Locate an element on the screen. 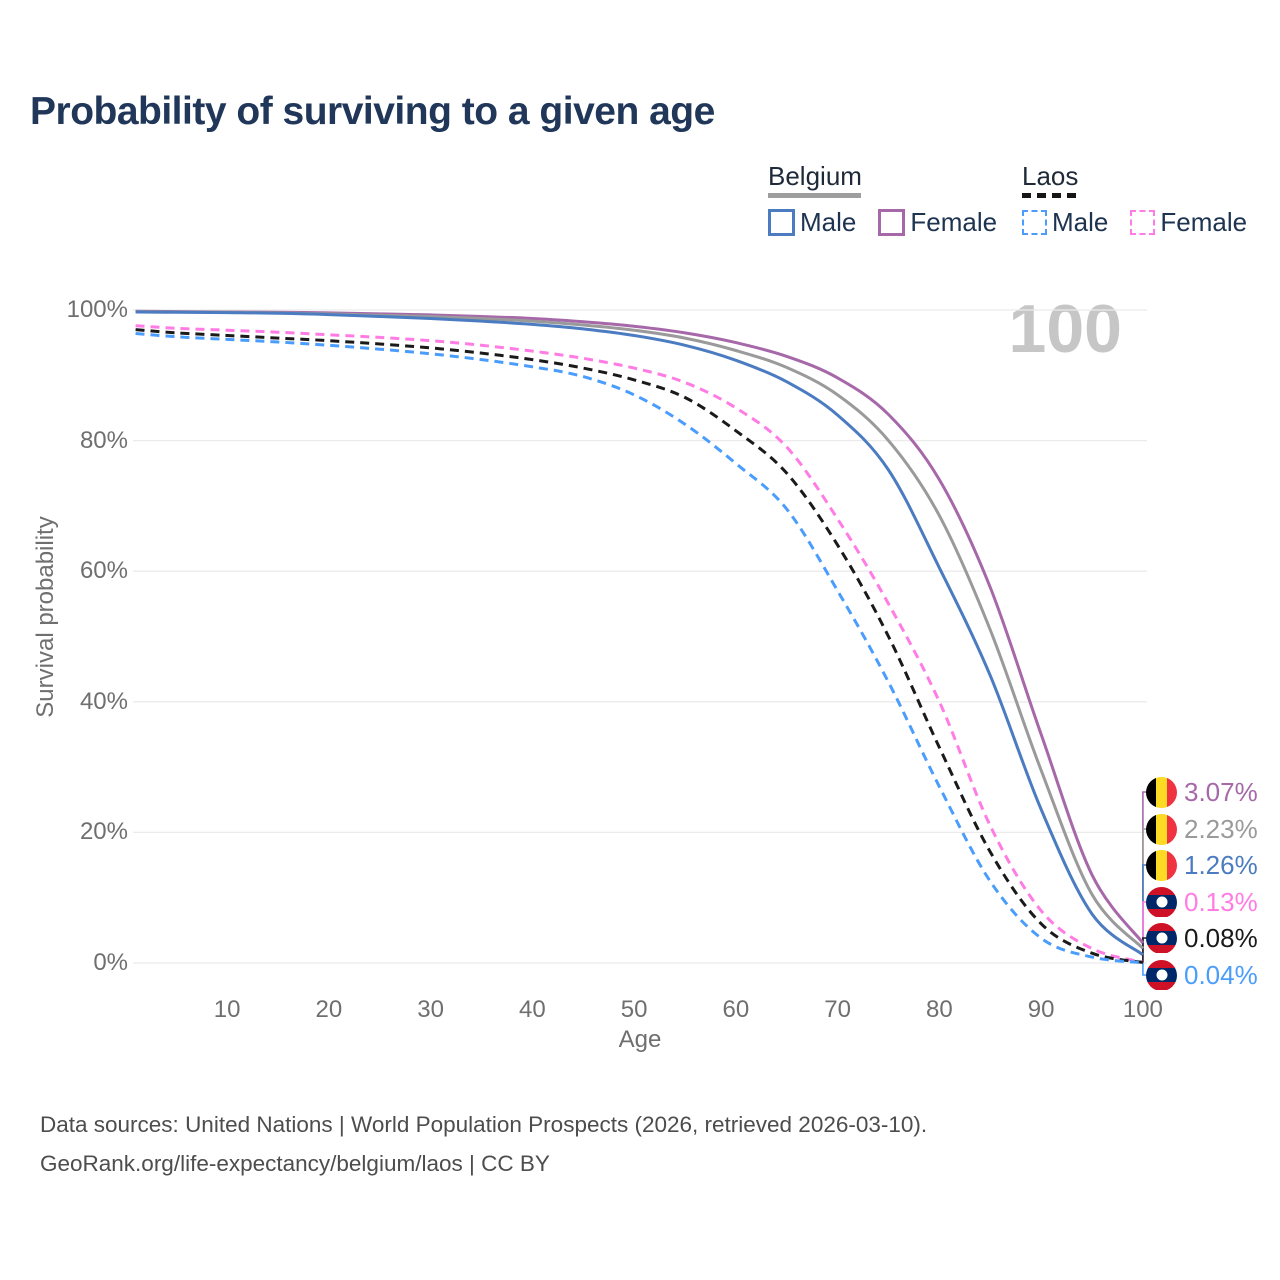 The width and height of the screenshot is (1280, 1280). x-tick-70: 70 is located at coordinates (837, 1009).